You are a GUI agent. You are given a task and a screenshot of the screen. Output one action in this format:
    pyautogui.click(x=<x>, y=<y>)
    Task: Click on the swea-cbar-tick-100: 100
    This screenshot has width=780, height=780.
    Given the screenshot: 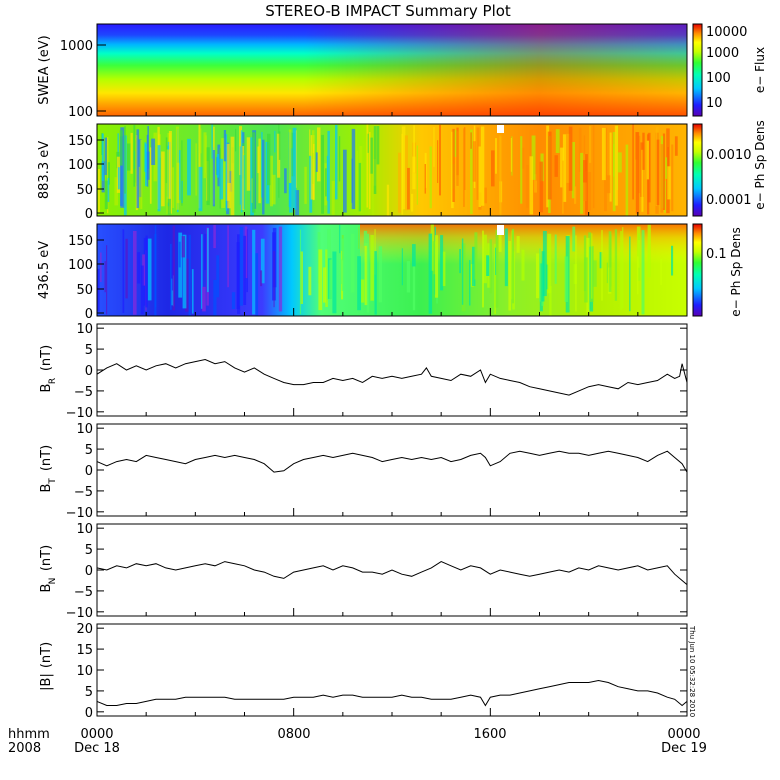 What is the action you would take?
    pyautogui.click(x=718, y=78)
    